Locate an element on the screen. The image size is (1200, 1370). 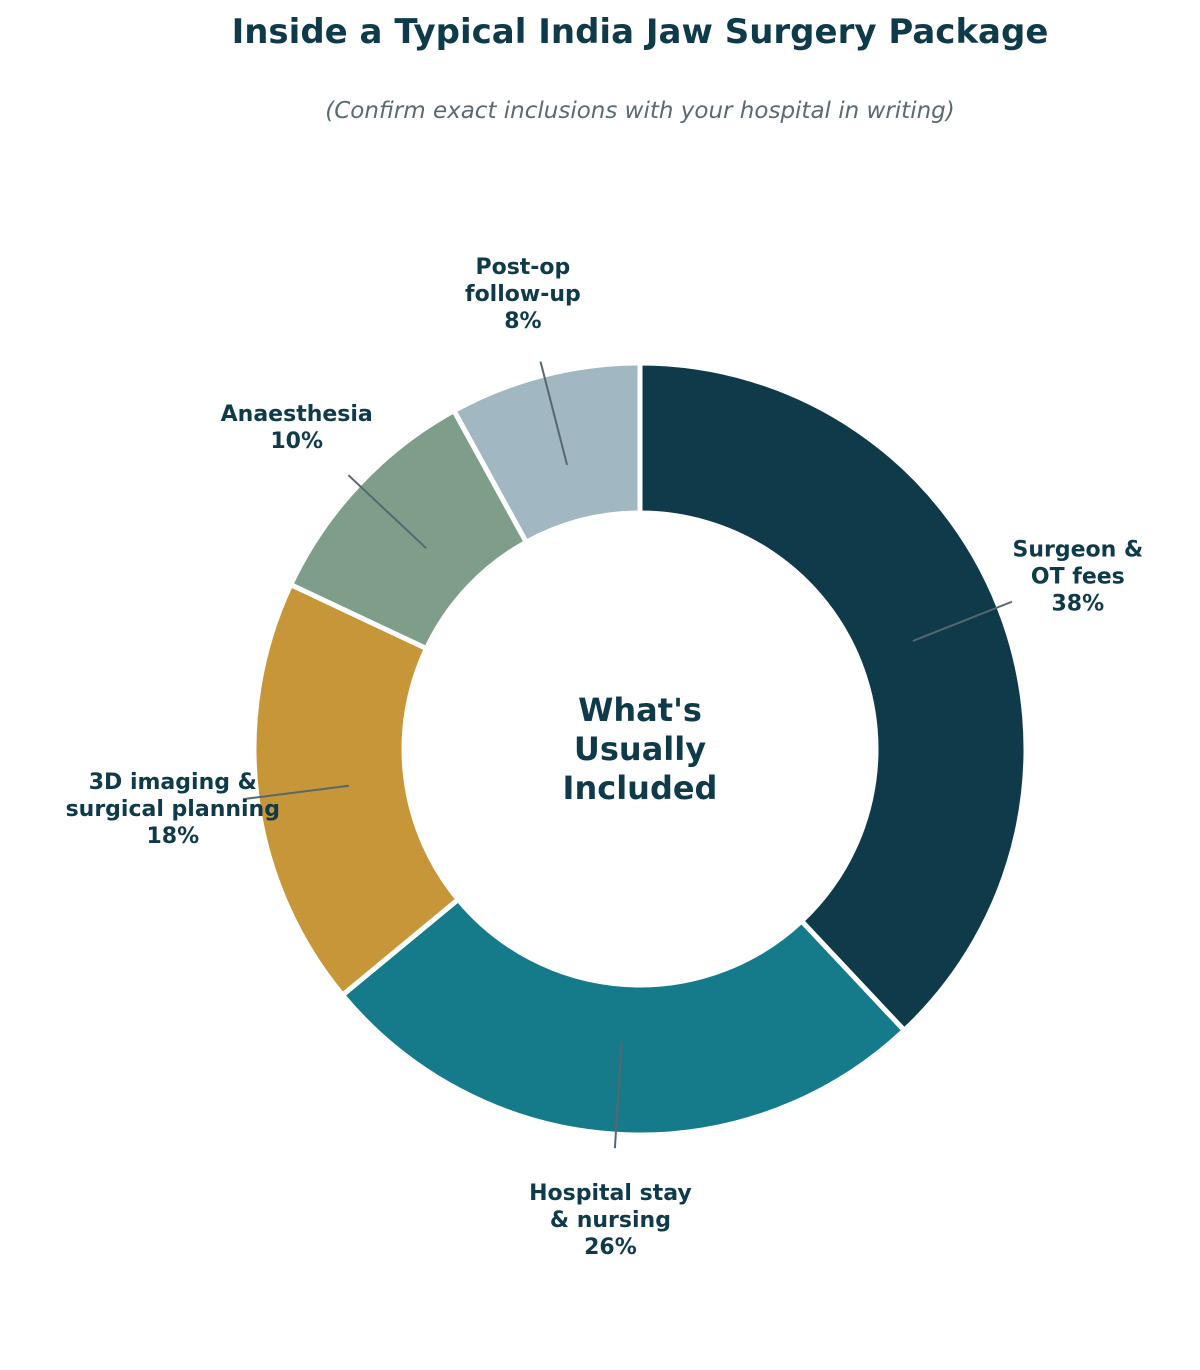
slice-label-line: surgical planning is located at coordinates (173, 809).